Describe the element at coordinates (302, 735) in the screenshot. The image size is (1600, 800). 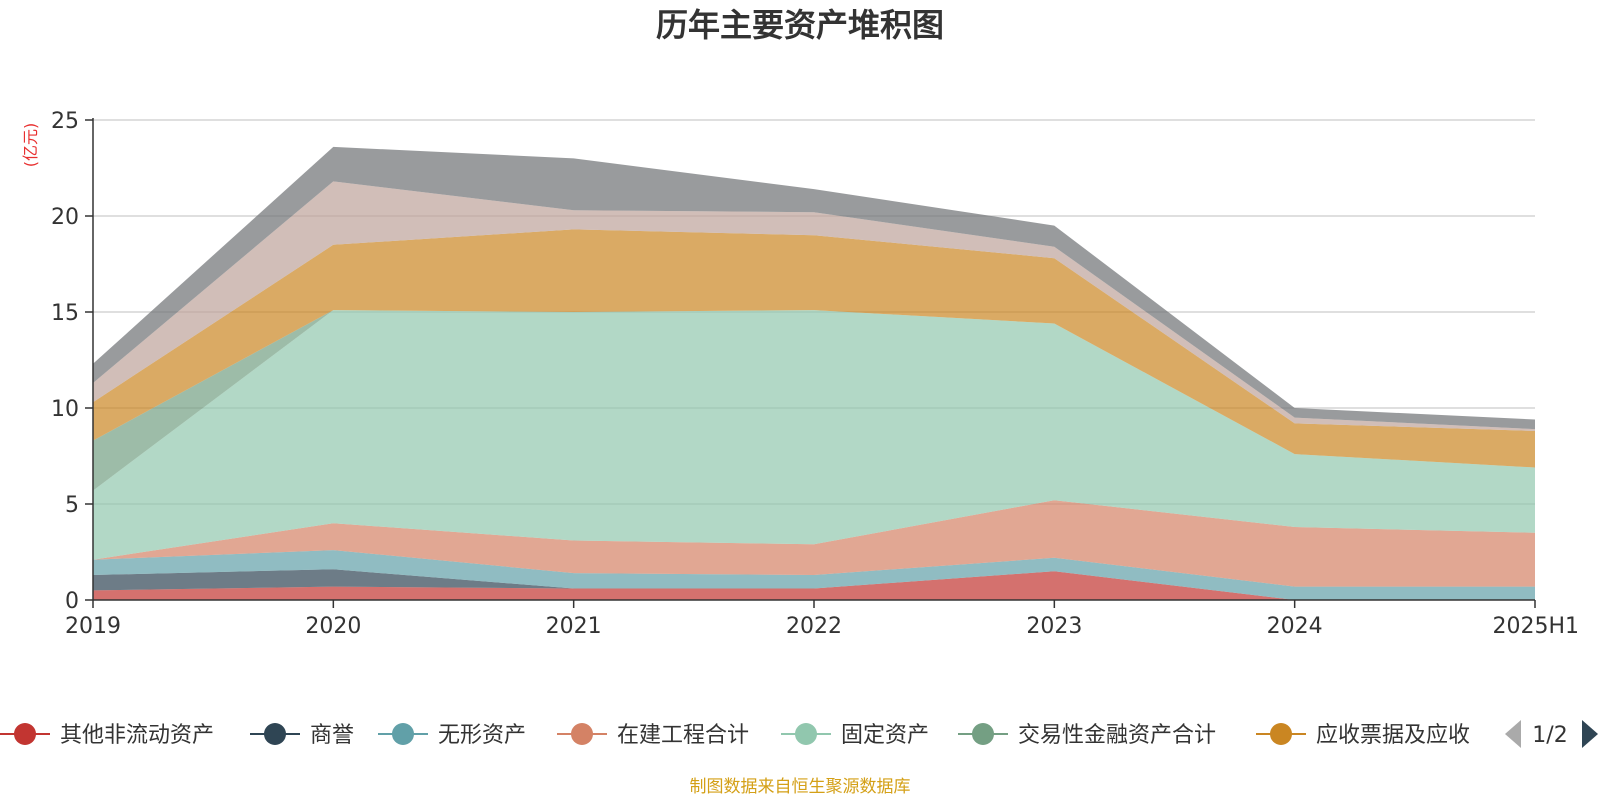
I see `legend-item: 商誉` at that location.